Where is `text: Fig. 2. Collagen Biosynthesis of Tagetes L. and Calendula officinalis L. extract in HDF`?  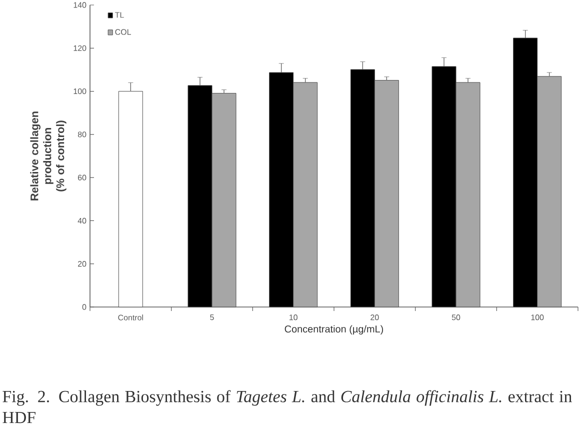
text: Fig. 2. Collagen Biosynthesis of Tagetes L. and Calendula officinalis L. extract in HDF is located at coordinates (287, 407).